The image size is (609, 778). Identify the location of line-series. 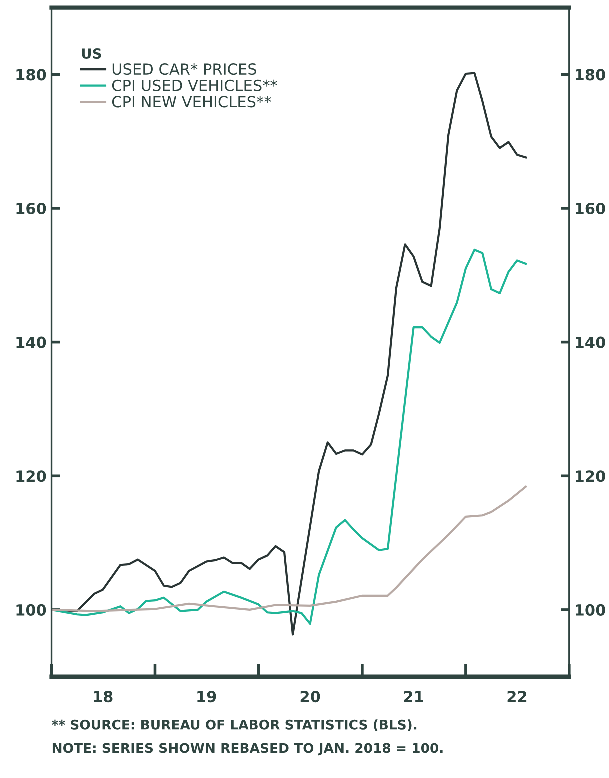
(290, 549).